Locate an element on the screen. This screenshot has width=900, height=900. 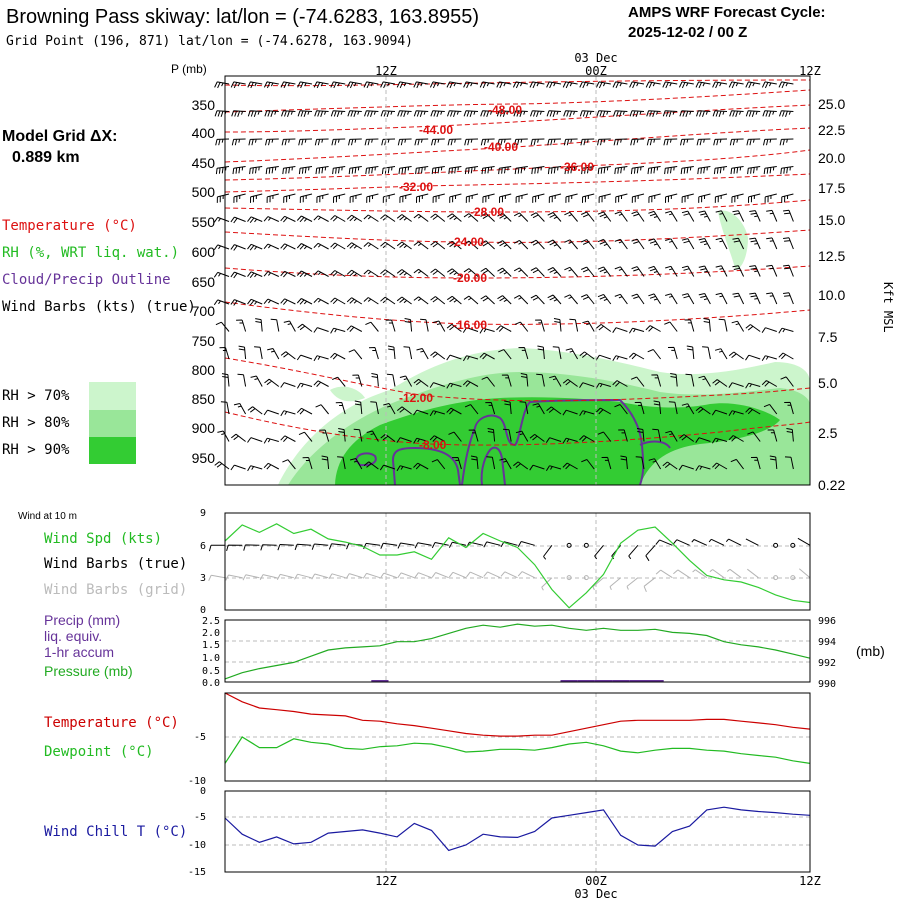
precip-label-liq: liq. equiv. is located at coordinates (73, 636).